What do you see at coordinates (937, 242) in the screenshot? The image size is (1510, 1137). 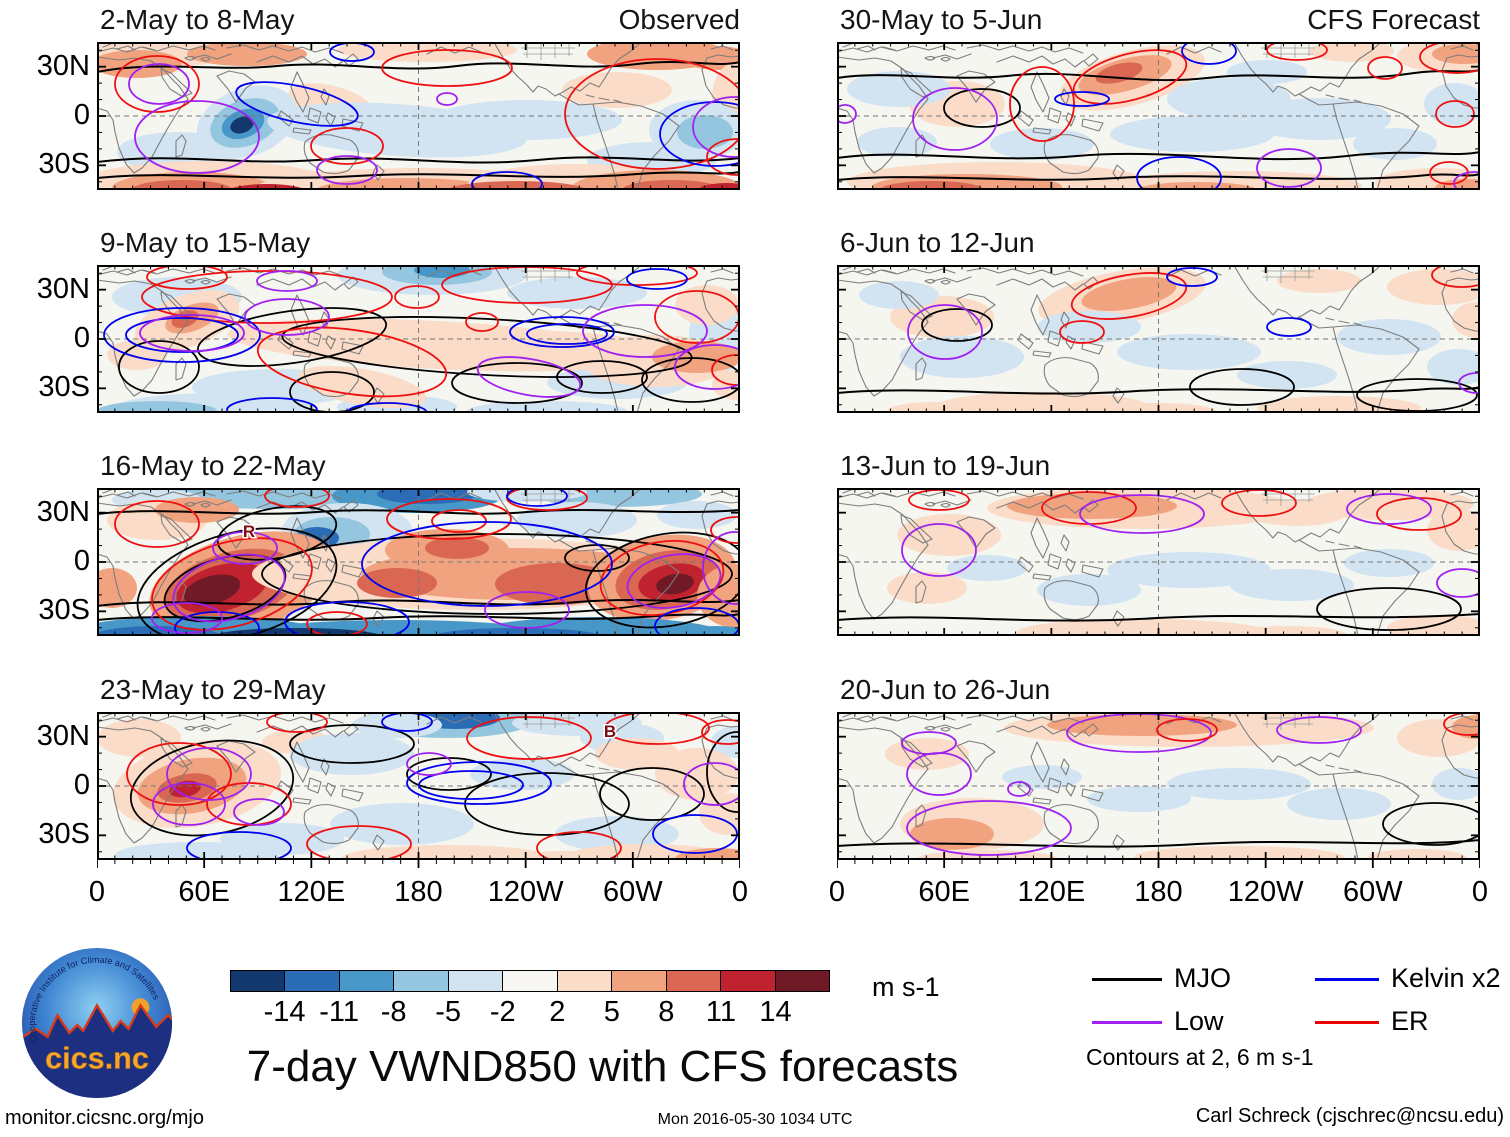 I see `panel-title-fc-2: 6-Jun to 12-Jun` at bounding box center [937, 242].